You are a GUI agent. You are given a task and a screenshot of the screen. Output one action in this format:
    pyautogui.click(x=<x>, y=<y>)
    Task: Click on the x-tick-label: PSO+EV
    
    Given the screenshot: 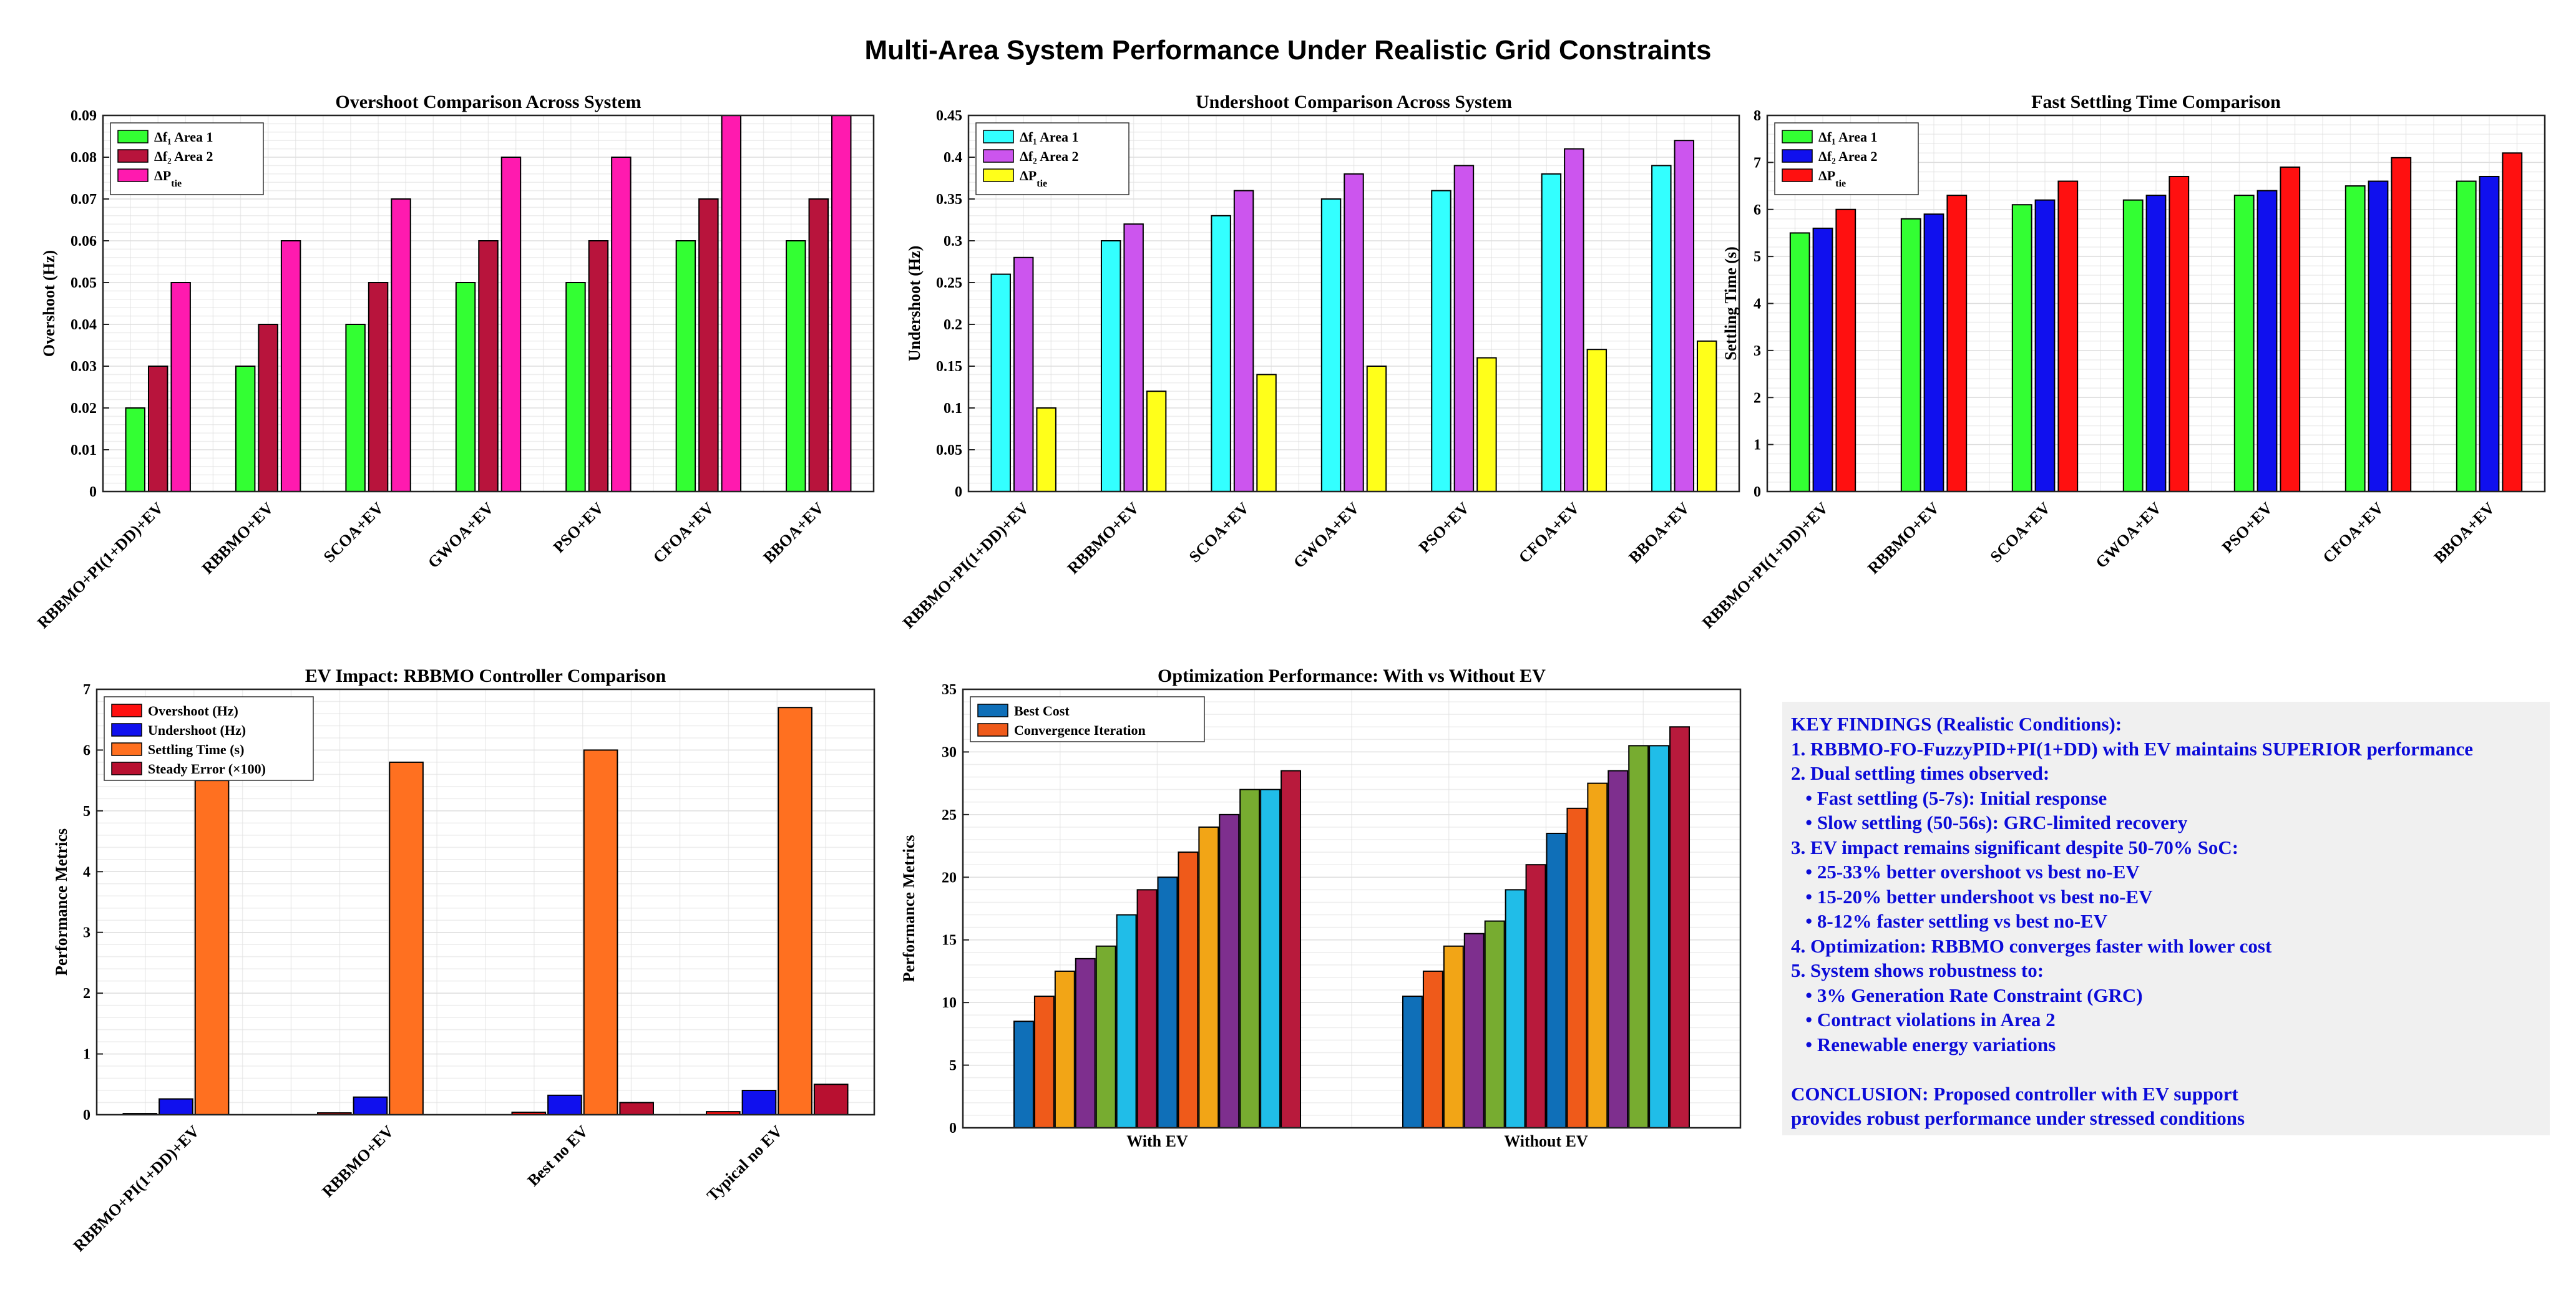 What is the action you would take?
    pyautogui.click(x=2247, y=527)
    